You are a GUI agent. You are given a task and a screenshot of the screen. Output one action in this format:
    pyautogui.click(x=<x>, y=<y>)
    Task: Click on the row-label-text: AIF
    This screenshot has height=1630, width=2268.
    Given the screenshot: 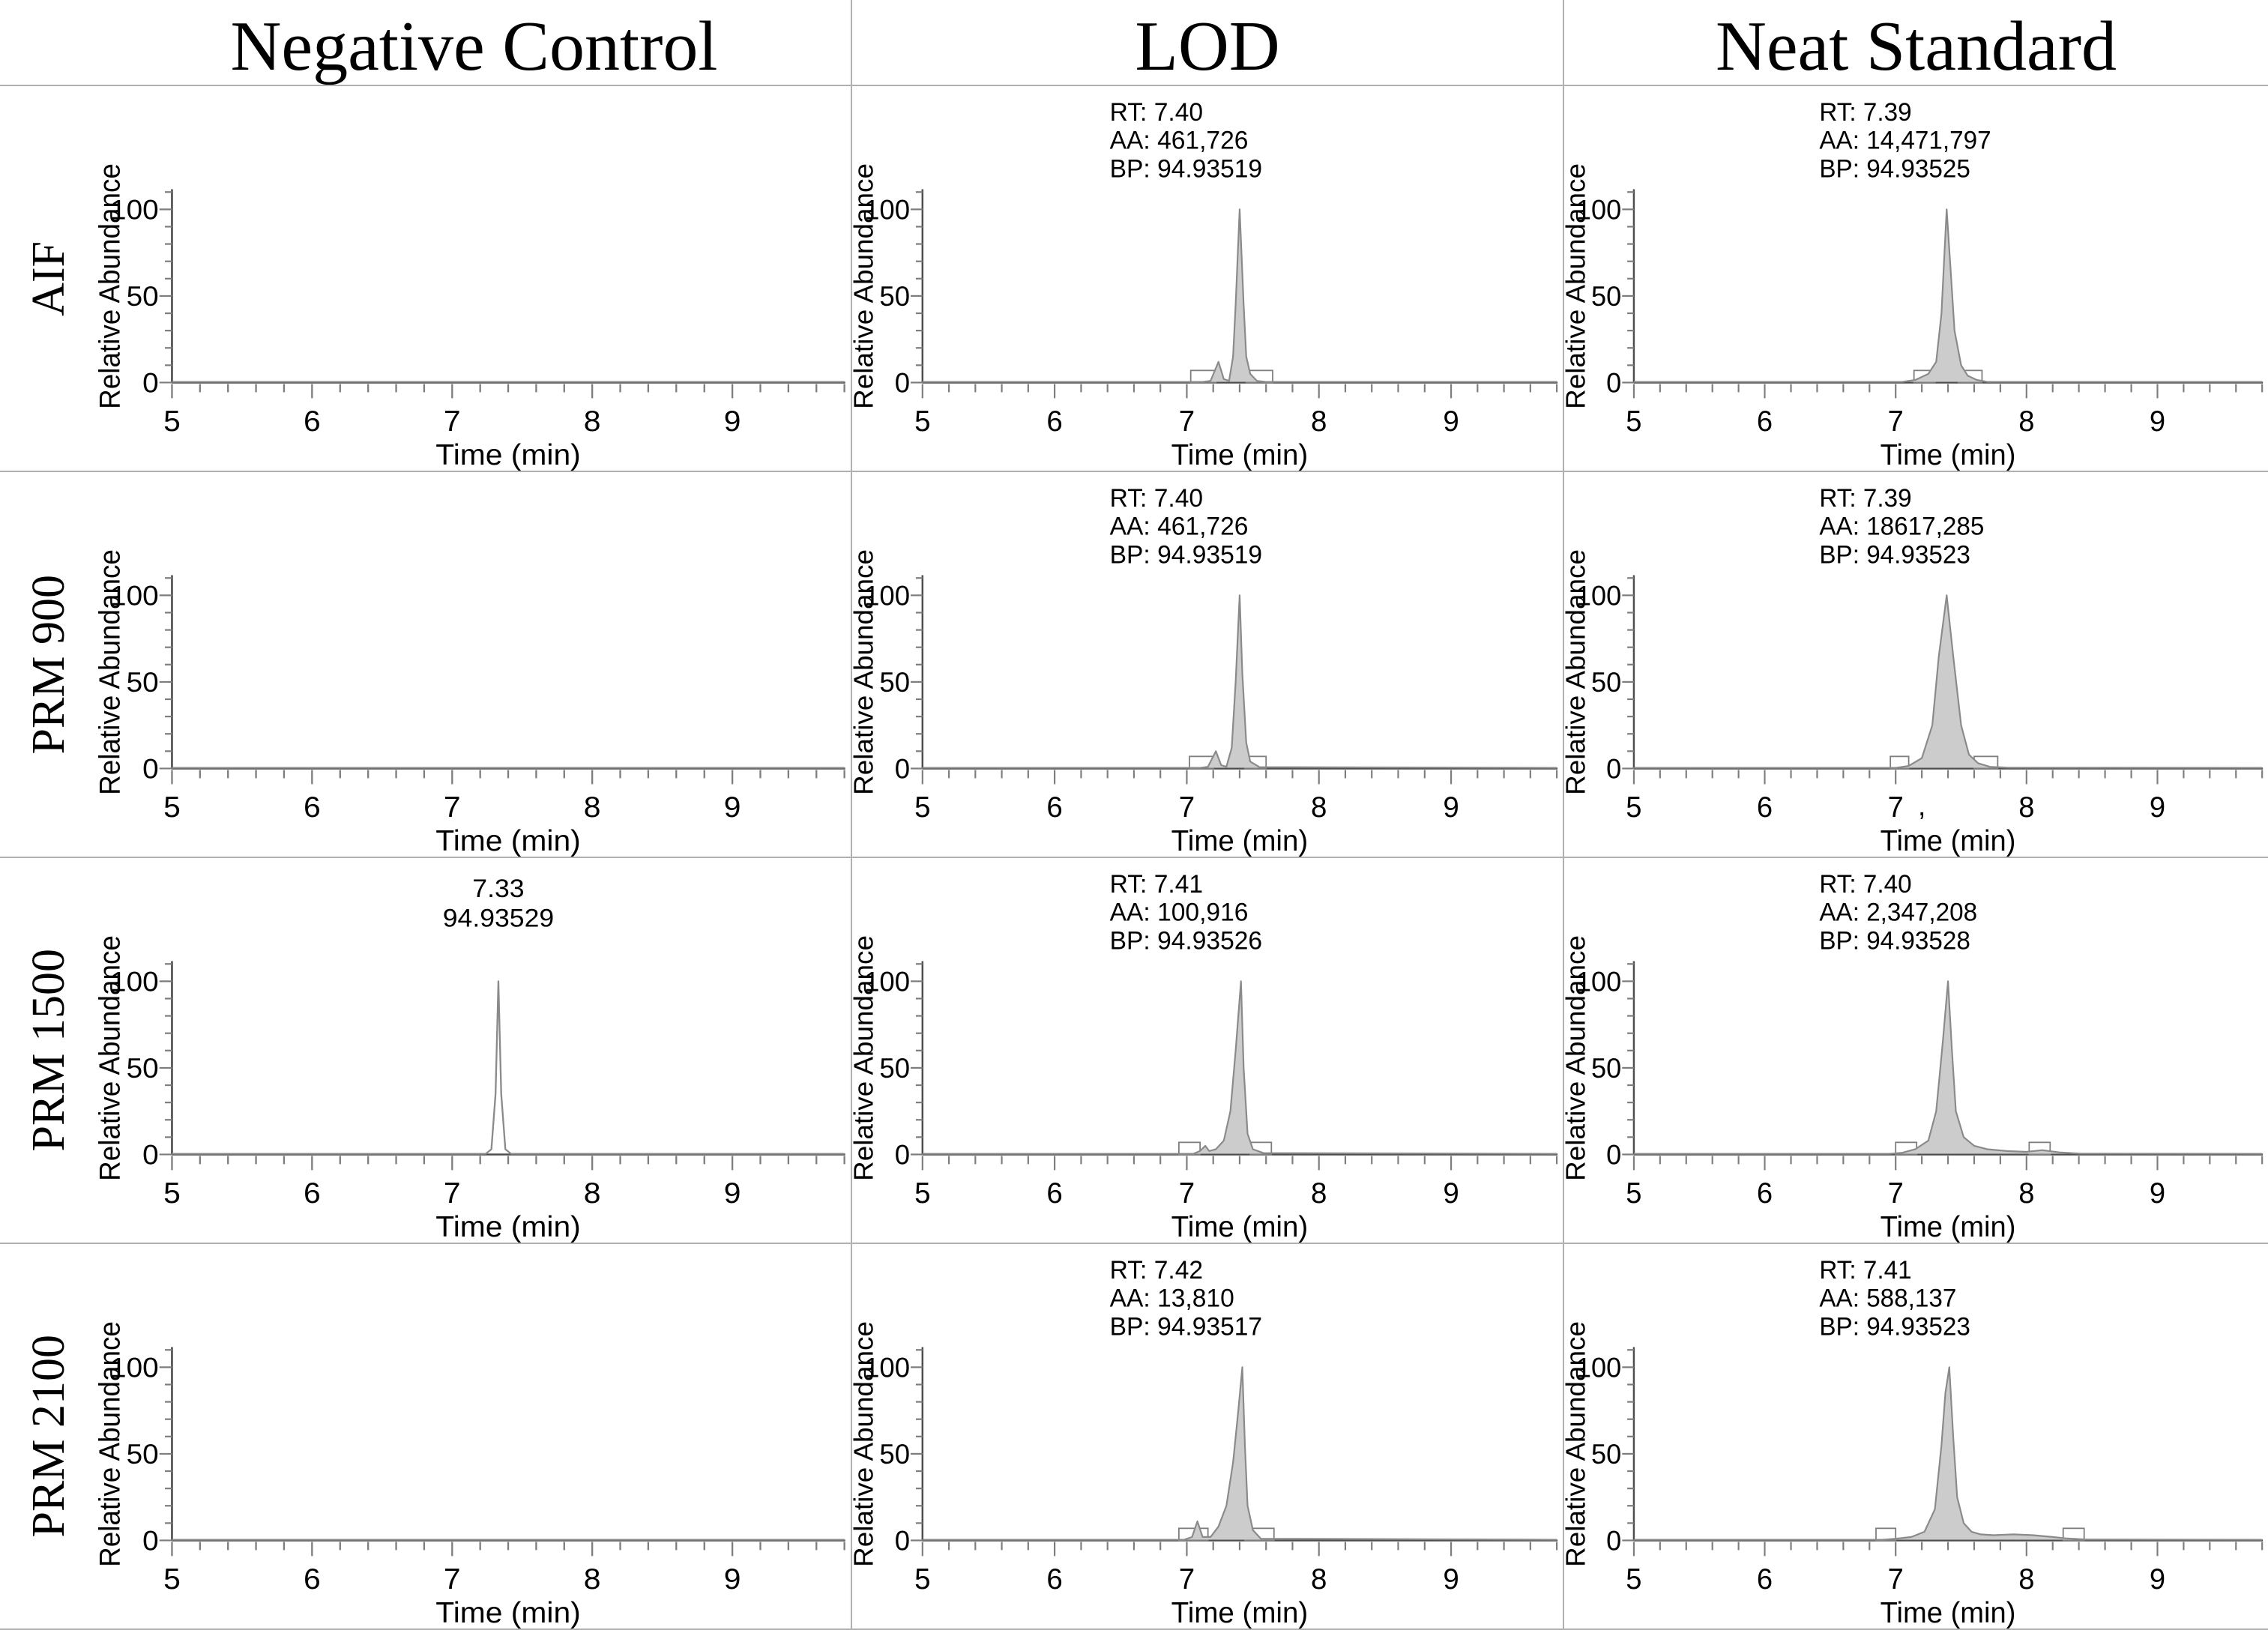 What is the action you would take?
    pyautogui.click(x=48, y=278)
    